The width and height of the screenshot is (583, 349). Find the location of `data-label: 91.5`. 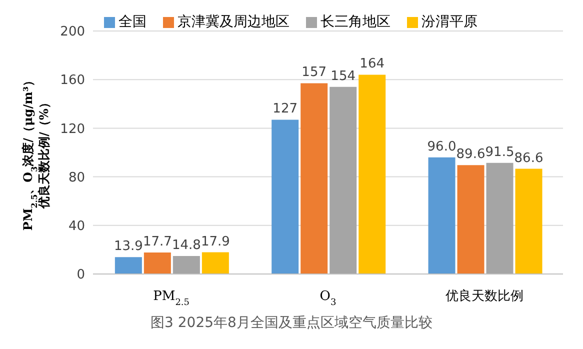

data-label: 91.5 is located at coordinates (499, 152).